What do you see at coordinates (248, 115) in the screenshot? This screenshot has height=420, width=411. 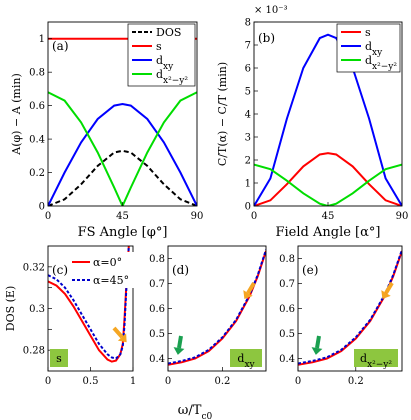 I see `y-tick-label: 4` at bounding box center [248, 115].